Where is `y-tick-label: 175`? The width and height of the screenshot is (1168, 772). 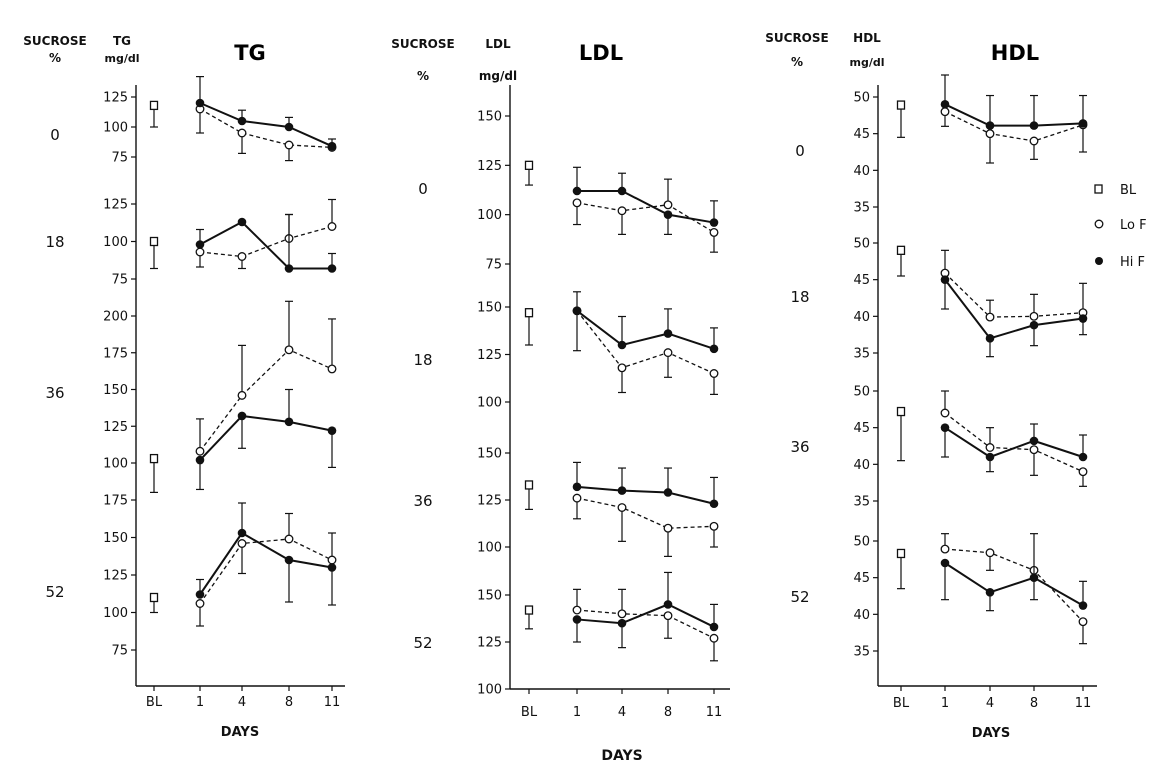 y-tick-label: 175 is located at coordinates (115, 501).